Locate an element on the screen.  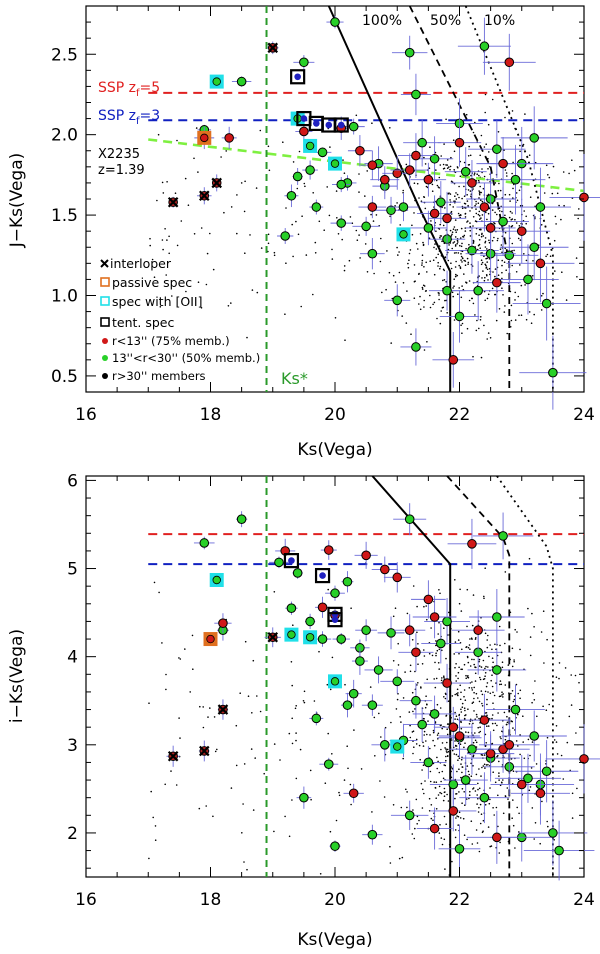
tent-spec-box is located at coordinates (335, 620).